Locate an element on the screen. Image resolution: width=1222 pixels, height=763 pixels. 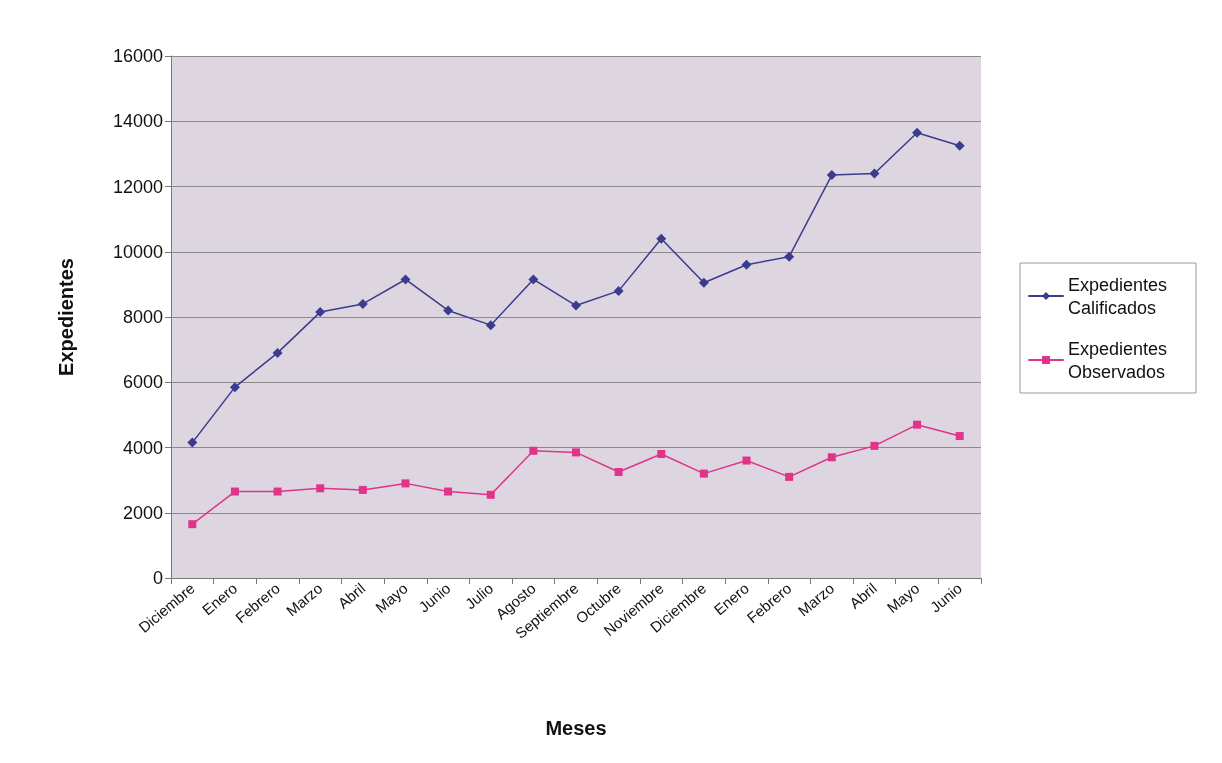
y-tick-label: 8000 is located at coordinates (142, 317).